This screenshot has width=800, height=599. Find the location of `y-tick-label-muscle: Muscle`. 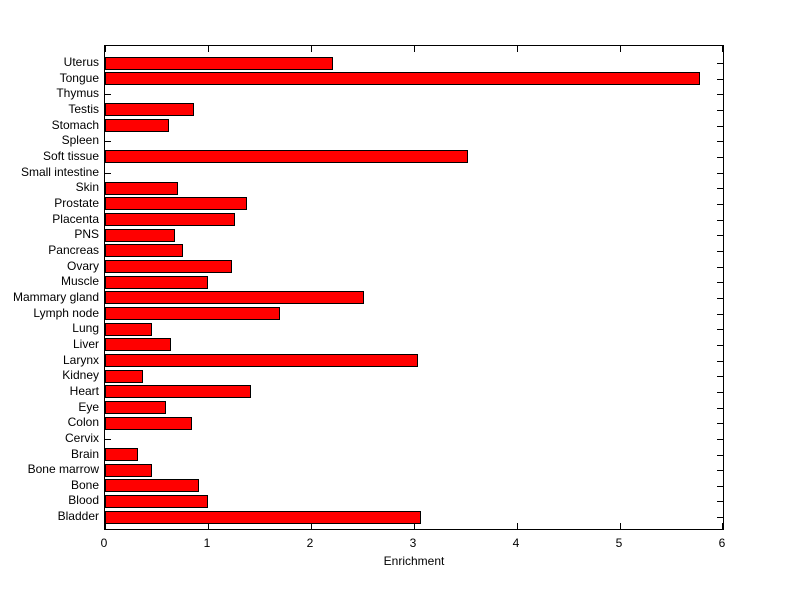

y-tick-label-muscle: Muscle is located at coordinates (79, 281).